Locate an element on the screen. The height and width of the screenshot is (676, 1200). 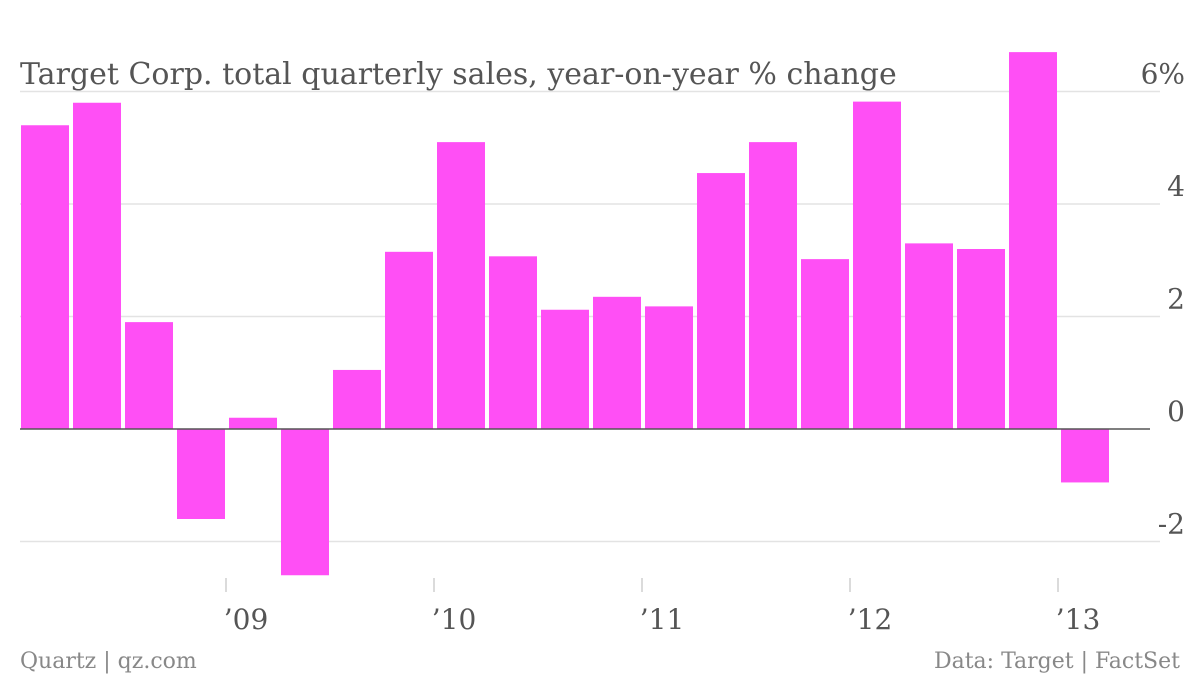
y-tick-label: 4 is located at coordinates (1176, 186).